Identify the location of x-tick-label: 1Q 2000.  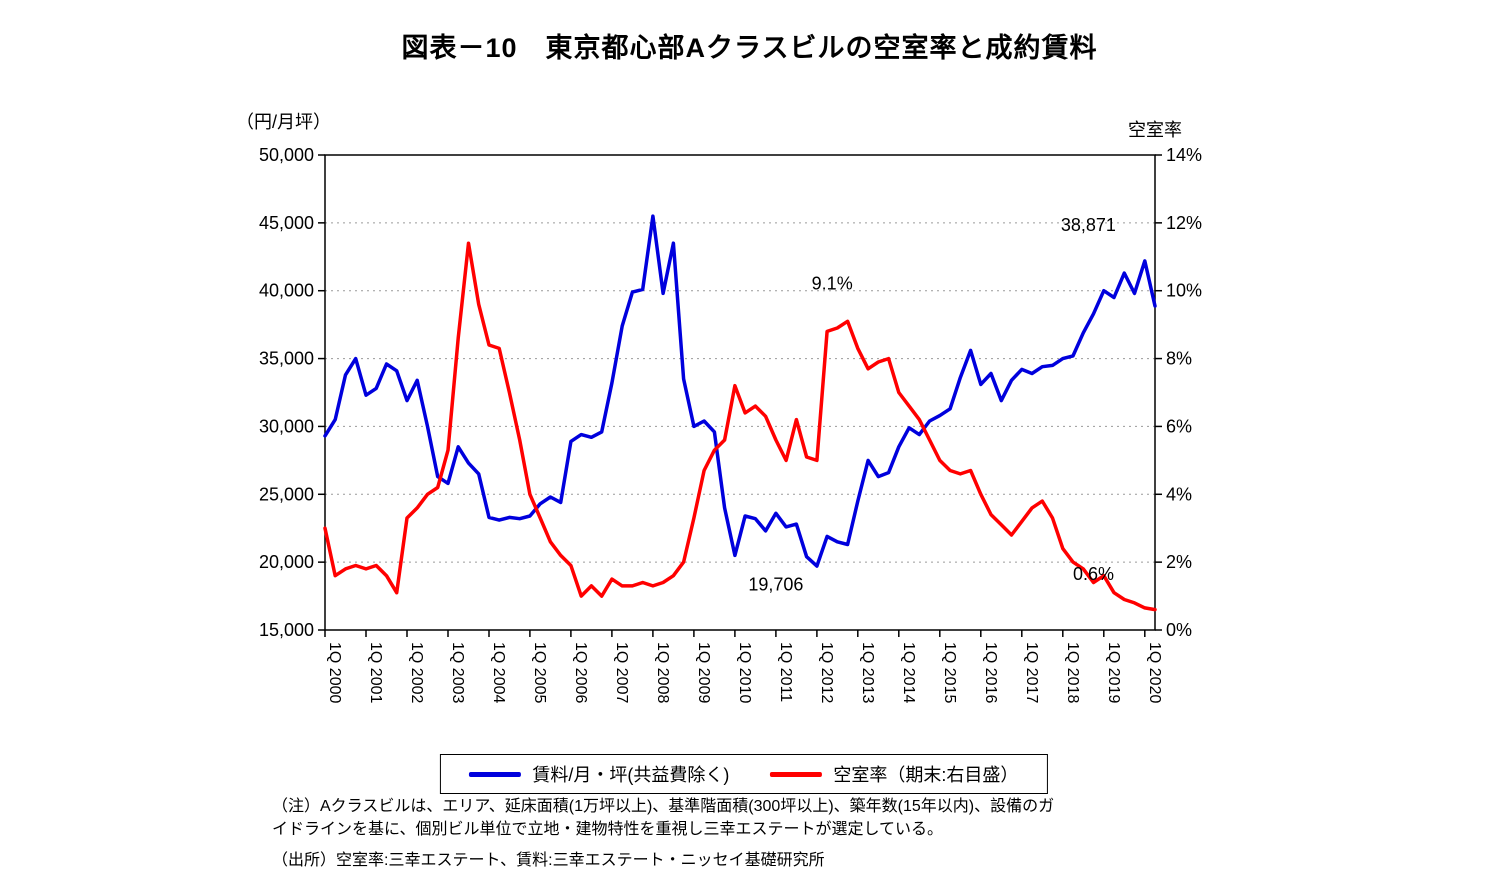
(334, 672).